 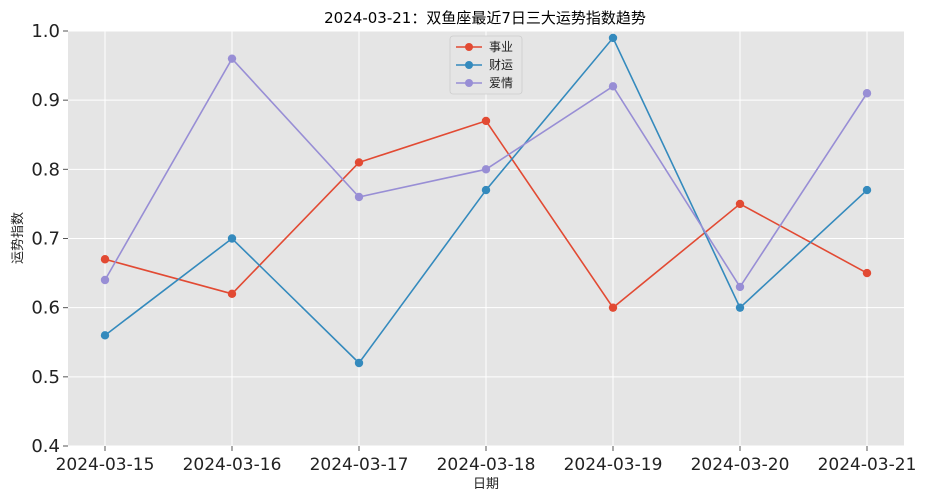 What do you see at coordinates (501, 83) in the screenshot?
I see `legend-label: 爱情` at bounding box center [501, 83].